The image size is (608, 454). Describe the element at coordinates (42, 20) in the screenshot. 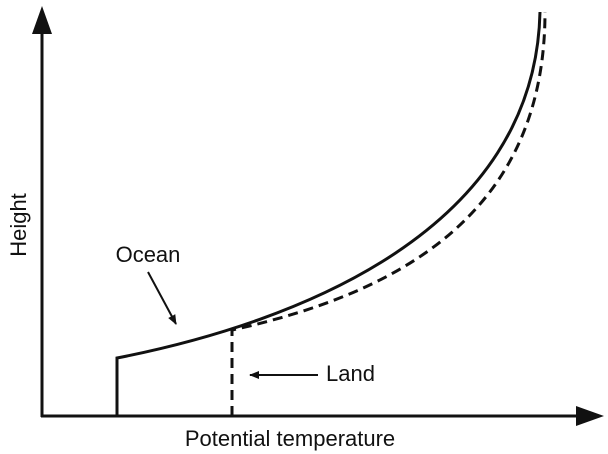

I see `y-axis-arrowhead` at that location.